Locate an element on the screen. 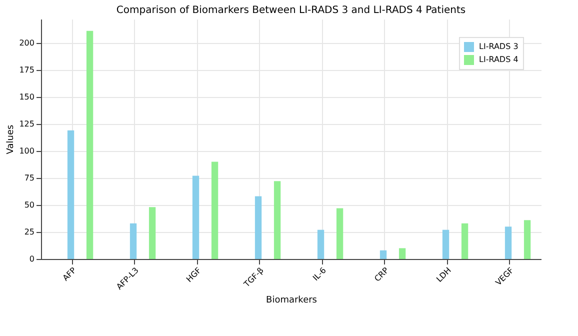  legend-label: LI-RADS 3 is located at coordinates (498, 46).